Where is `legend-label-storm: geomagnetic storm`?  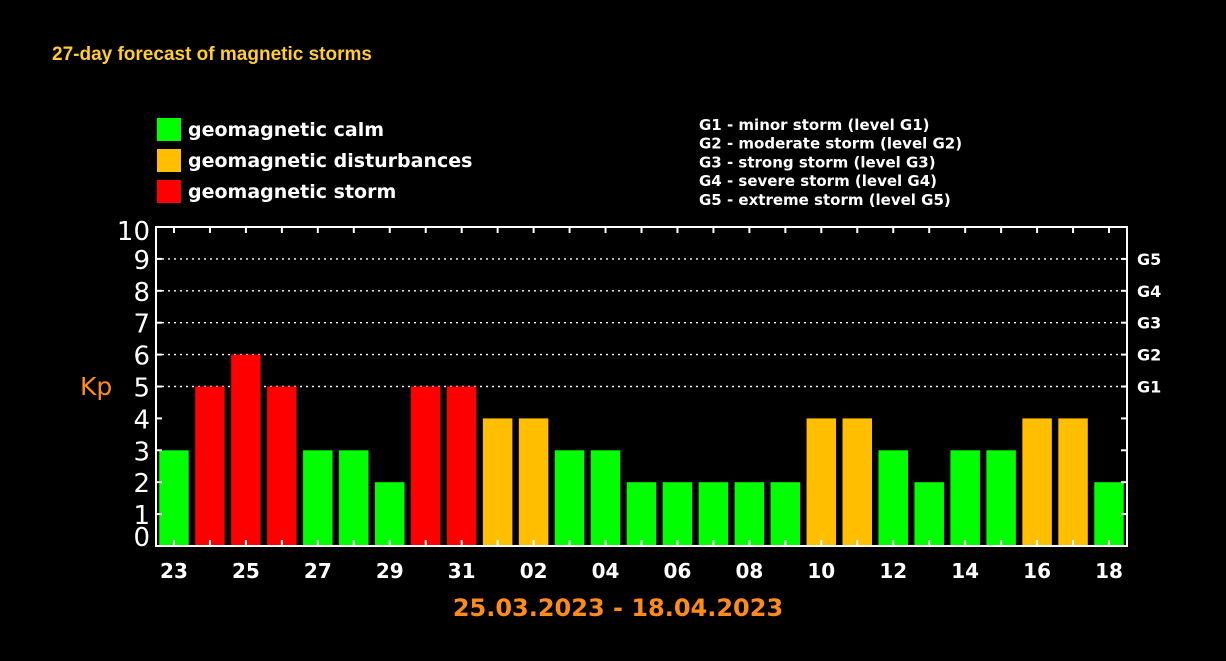
legend-label-storm: geomagnetic storm is located at coordinates (292, 192).